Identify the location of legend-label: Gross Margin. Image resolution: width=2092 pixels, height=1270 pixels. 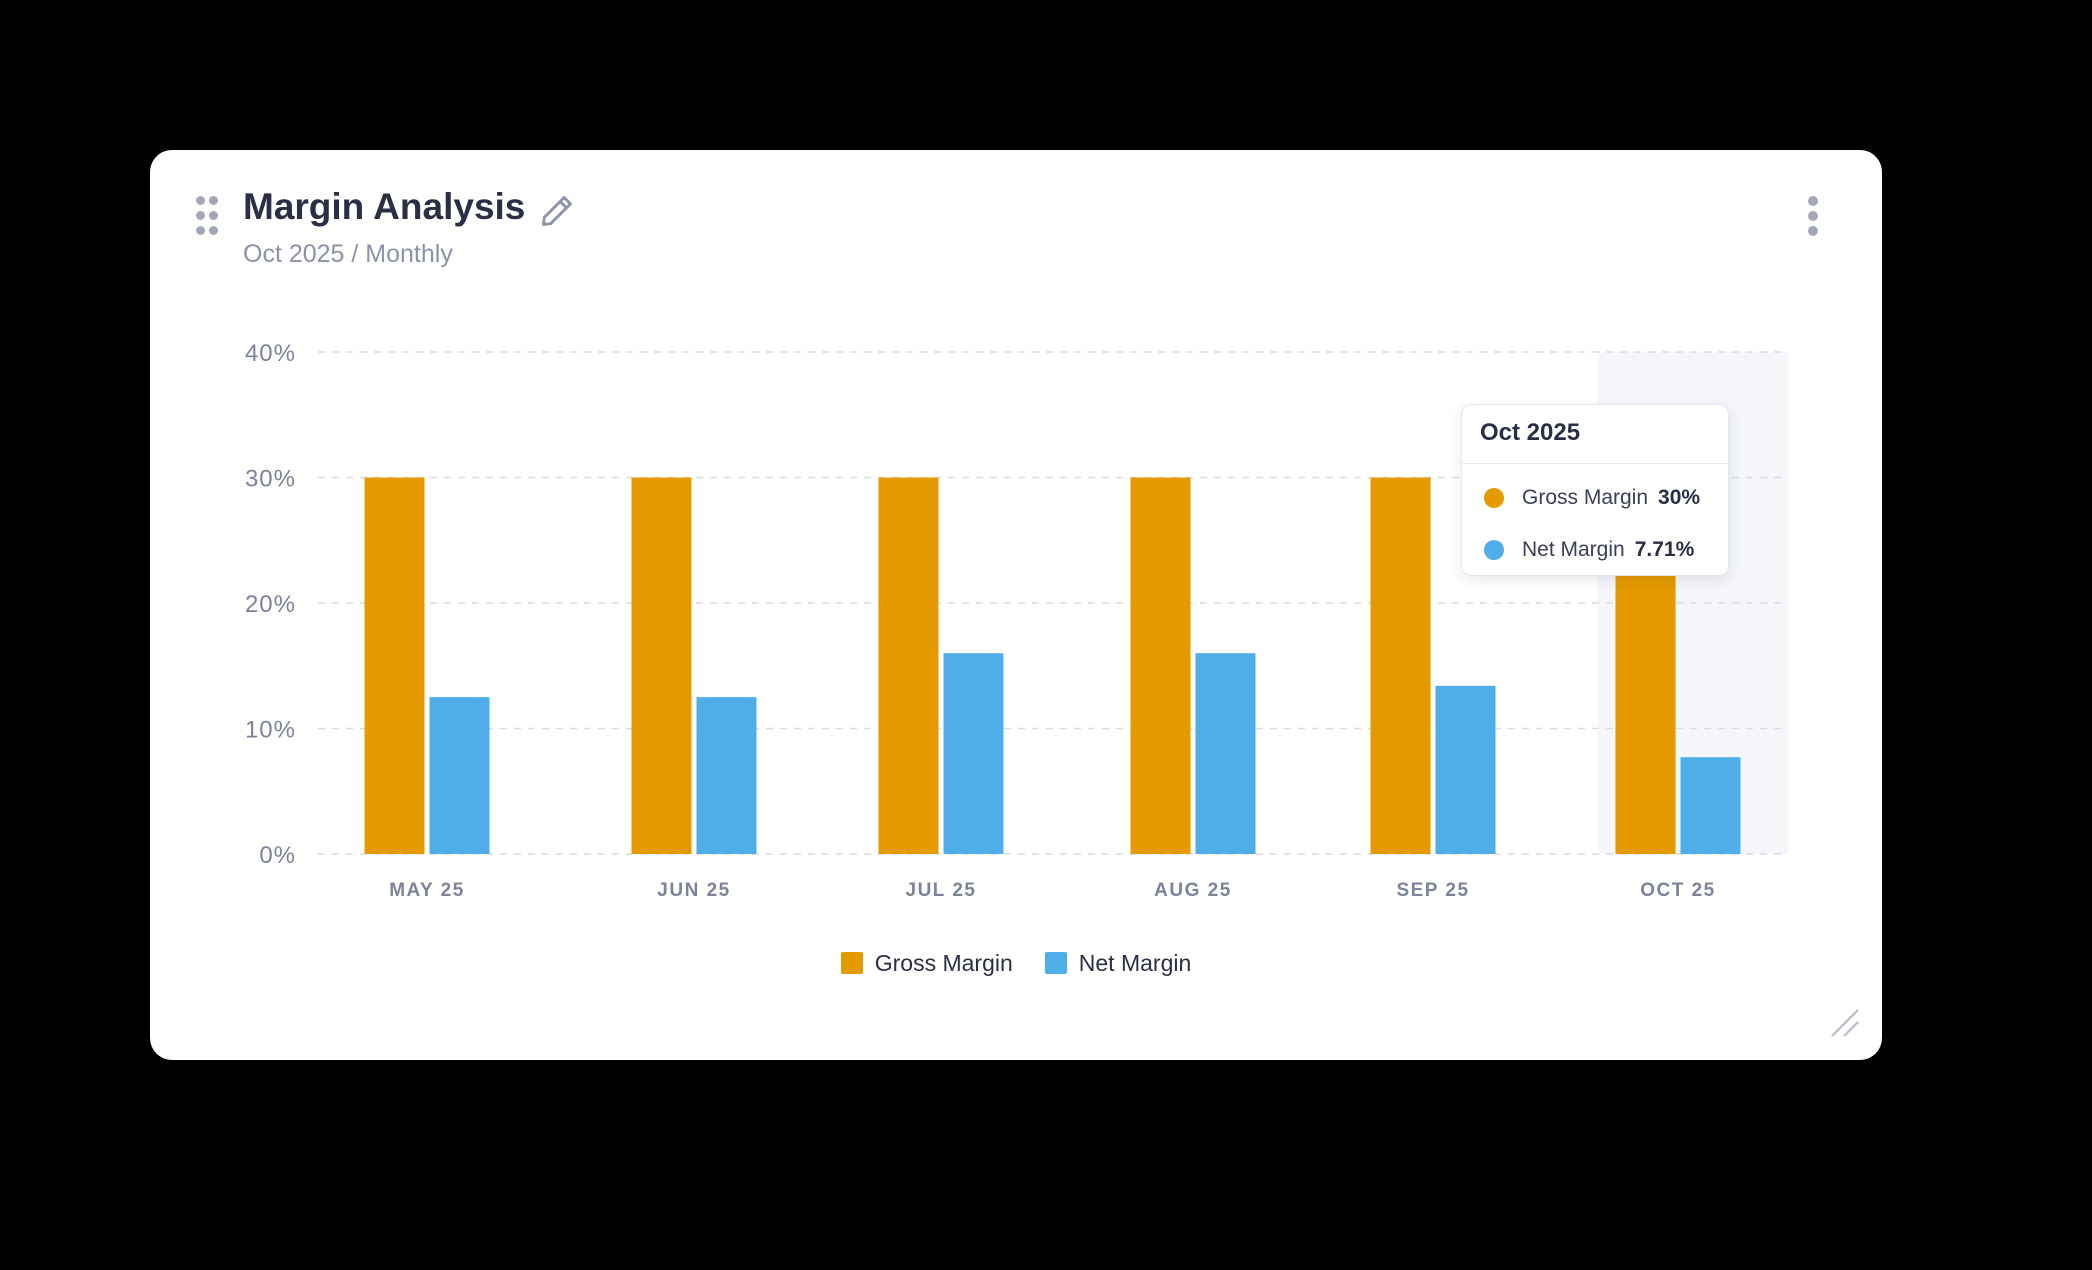
(943, 962).